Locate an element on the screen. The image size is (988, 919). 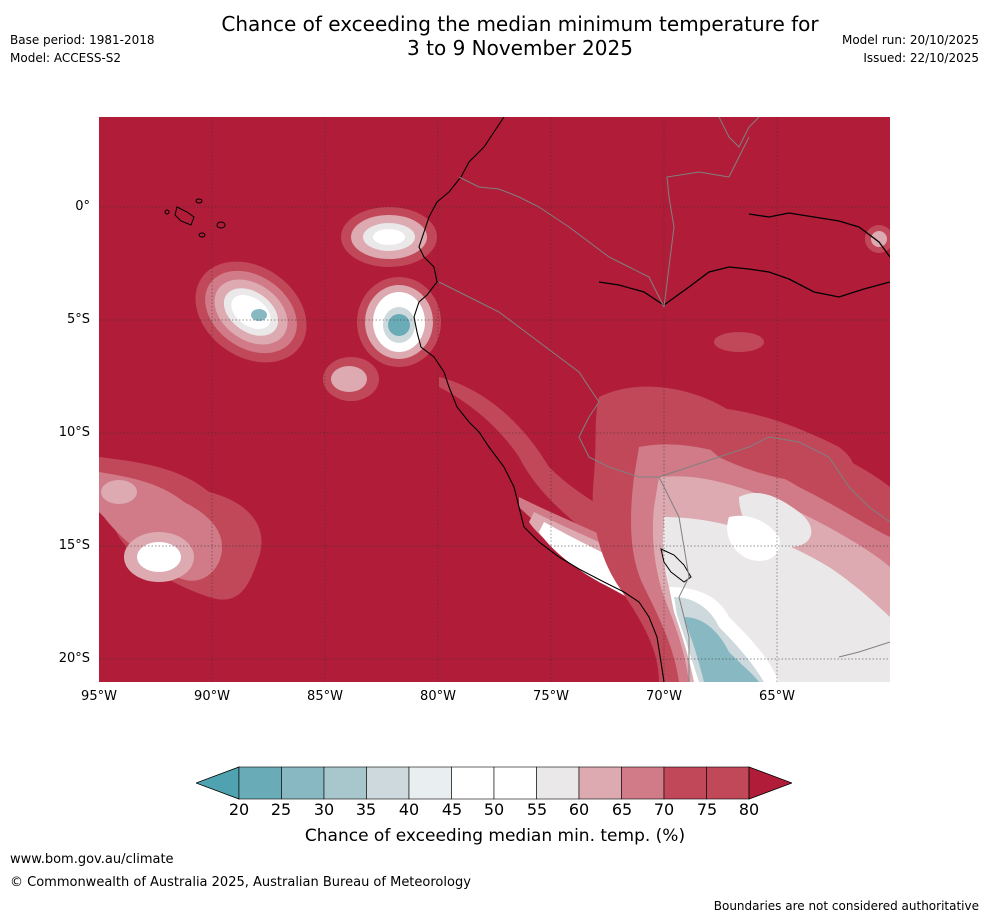
anomaly-west-south is located at coordinates (180, 528).